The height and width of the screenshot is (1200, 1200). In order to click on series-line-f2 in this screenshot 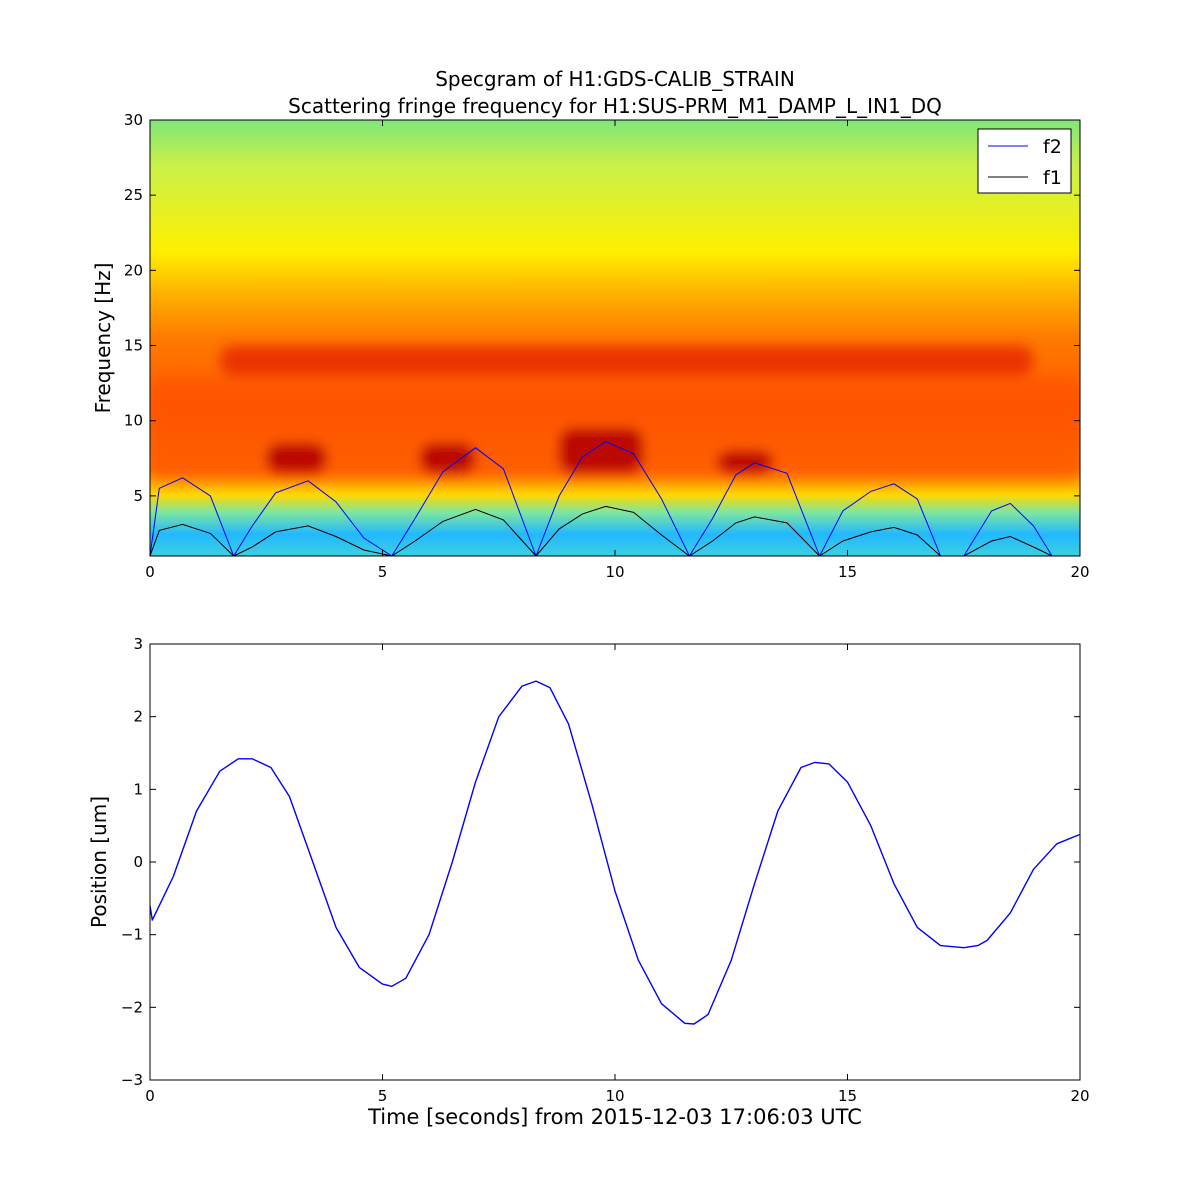, I will do `click(601, 498)`.